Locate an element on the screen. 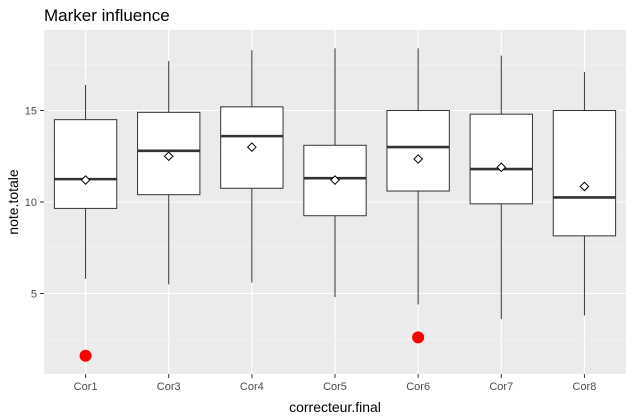  box-cor8 is located at coordinates (584, 194).